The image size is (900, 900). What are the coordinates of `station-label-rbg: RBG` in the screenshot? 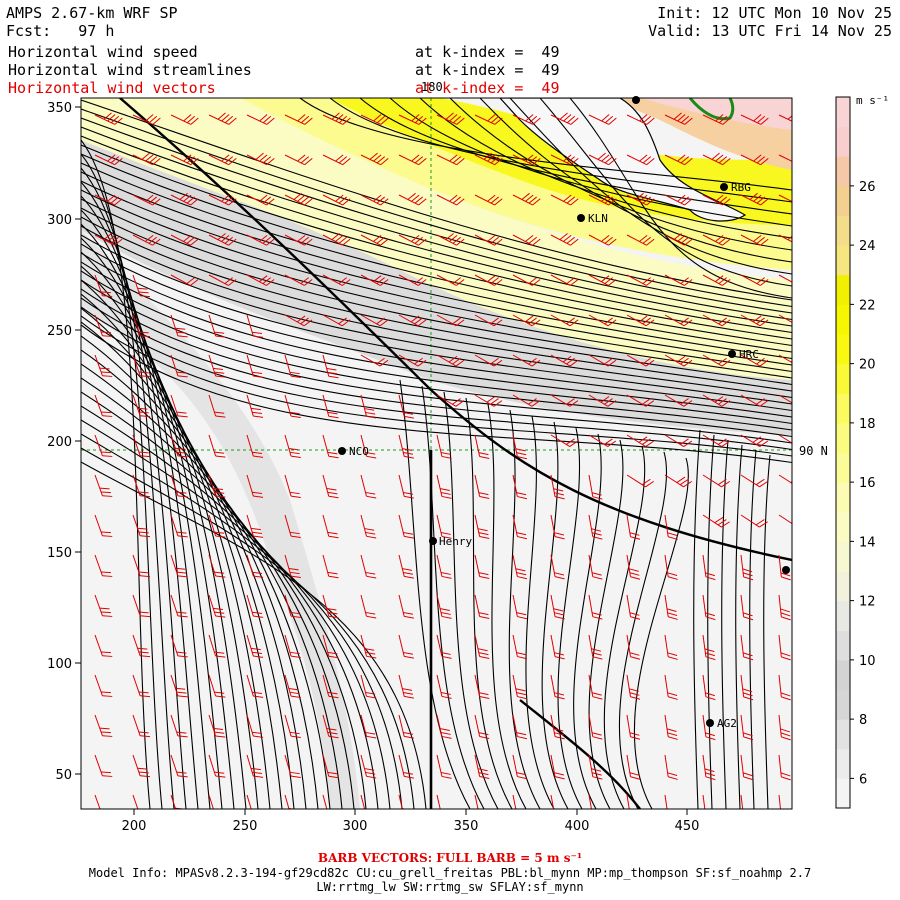 It's located at (741, 187).